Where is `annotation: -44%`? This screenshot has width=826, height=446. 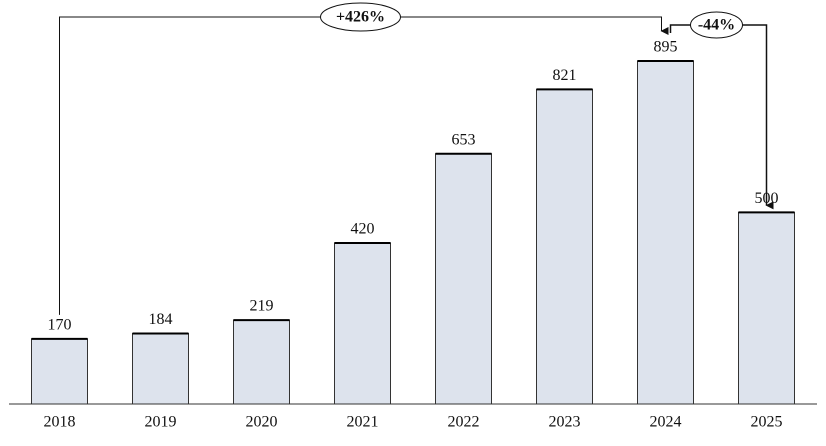
annotation: -44% is located at coordinates (716, 25).